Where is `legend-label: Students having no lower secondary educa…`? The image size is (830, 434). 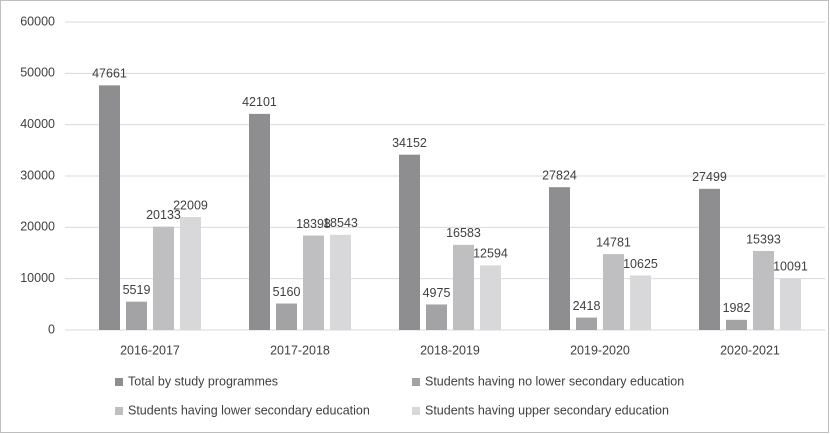
legend-label: Students having no lower secondary educa… is located at coordinates (554, 381).